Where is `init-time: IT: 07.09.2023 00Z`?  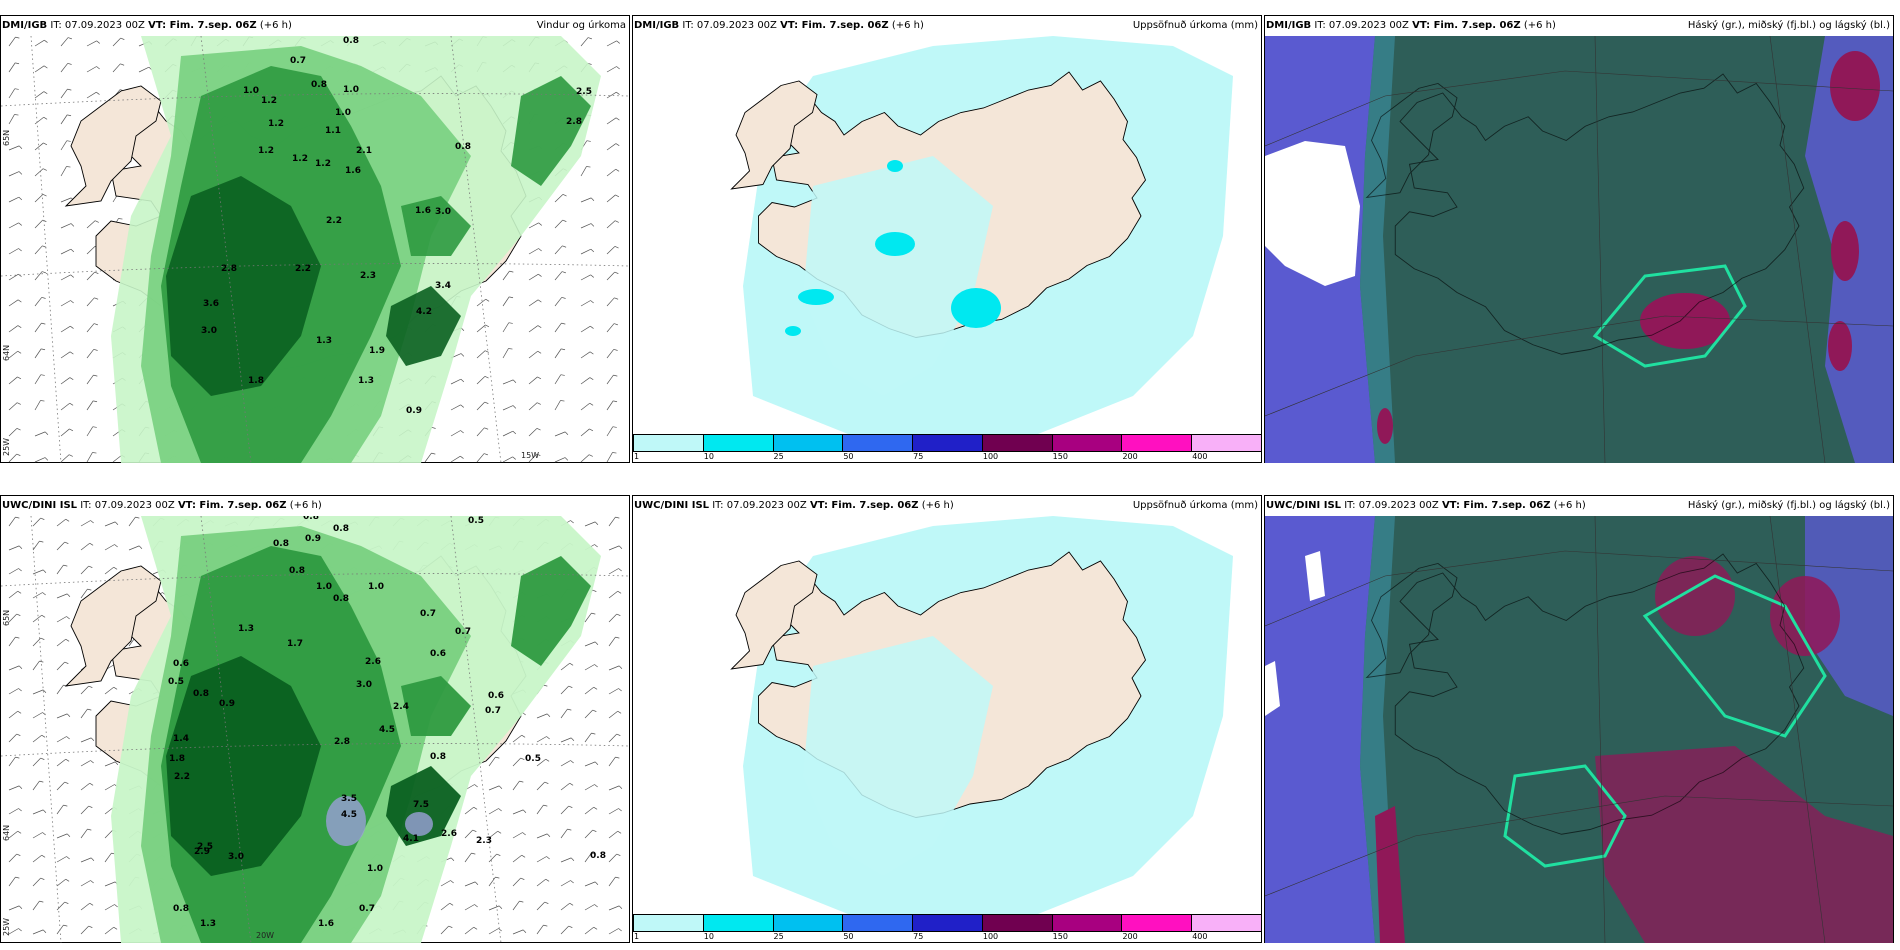 init-time: IT: 07.09.2023 00Z is located at coordinates (729, 25).